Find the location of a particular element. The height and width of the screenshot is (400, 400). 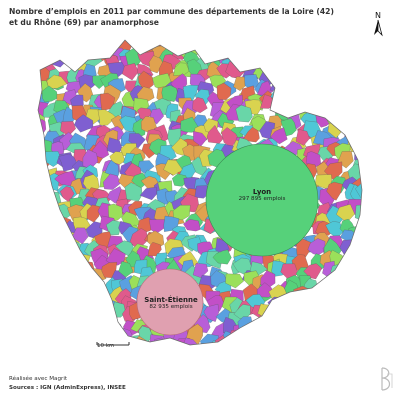

north-label: N is located at coordinates (378, 15).